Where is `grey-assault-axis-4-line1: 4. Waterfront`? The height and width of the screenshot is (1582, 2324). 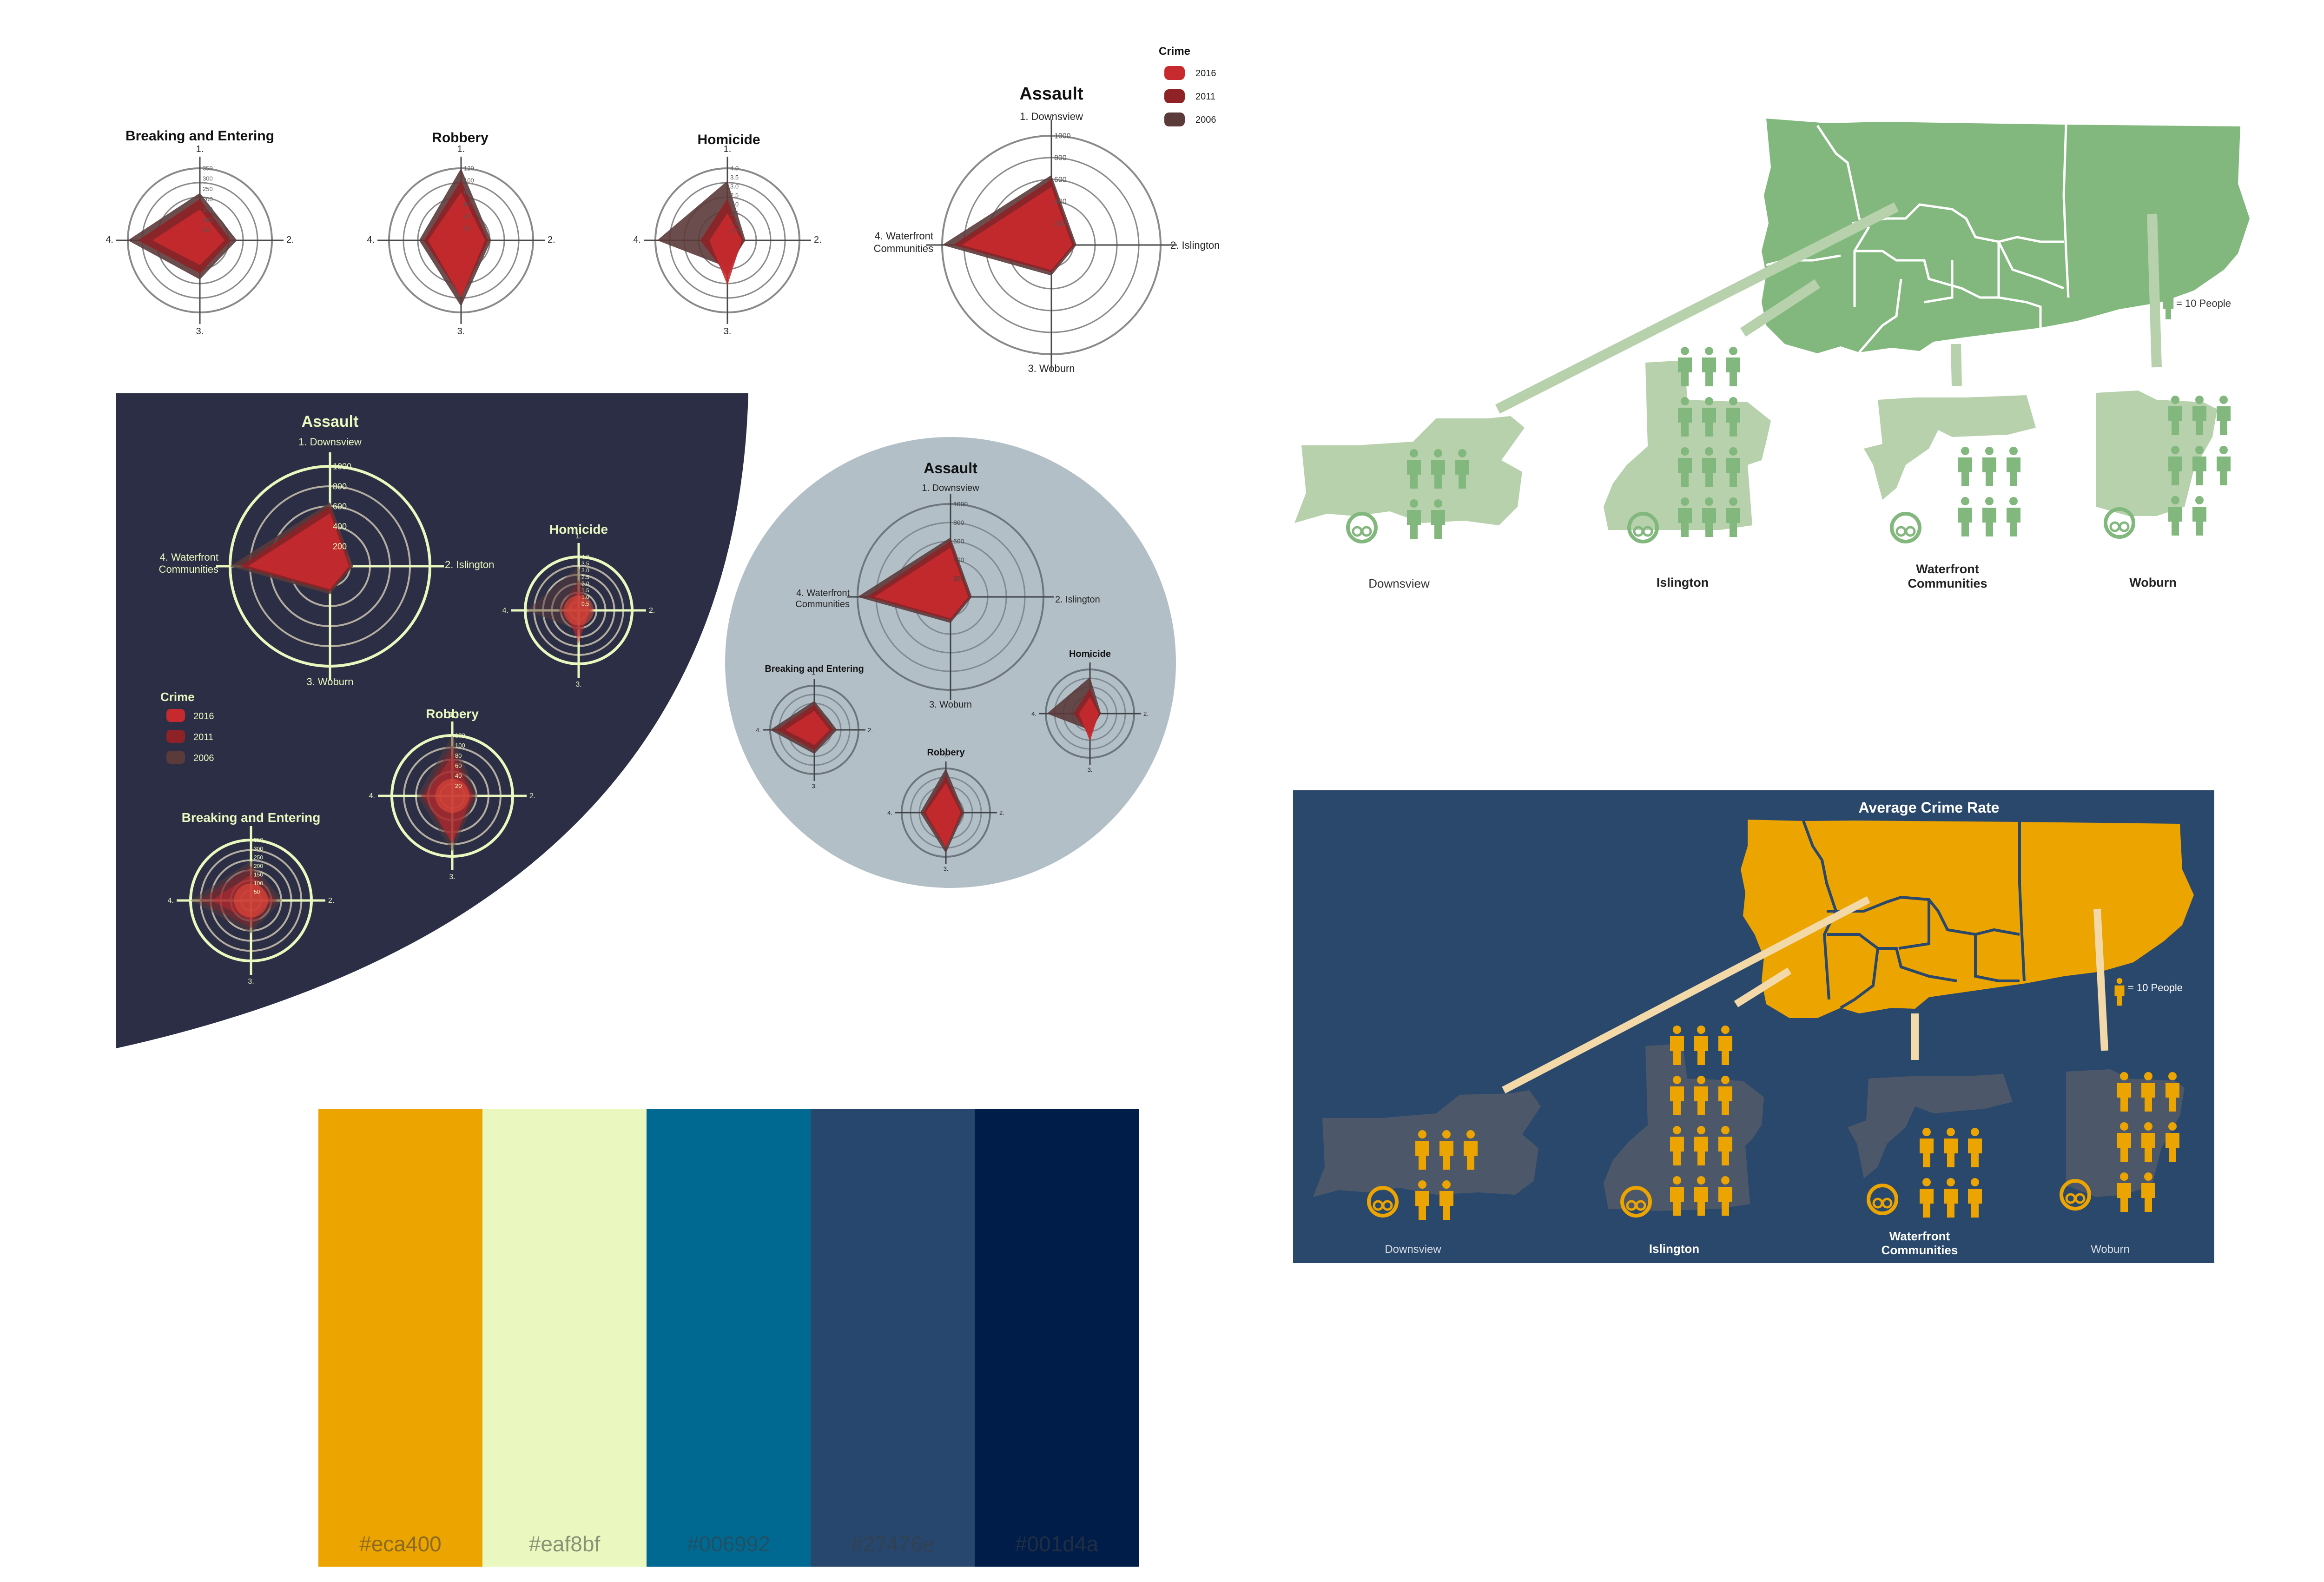 grey-assault-axis-4-line1: 4. Waterfront is located at coordinates (823, 593).